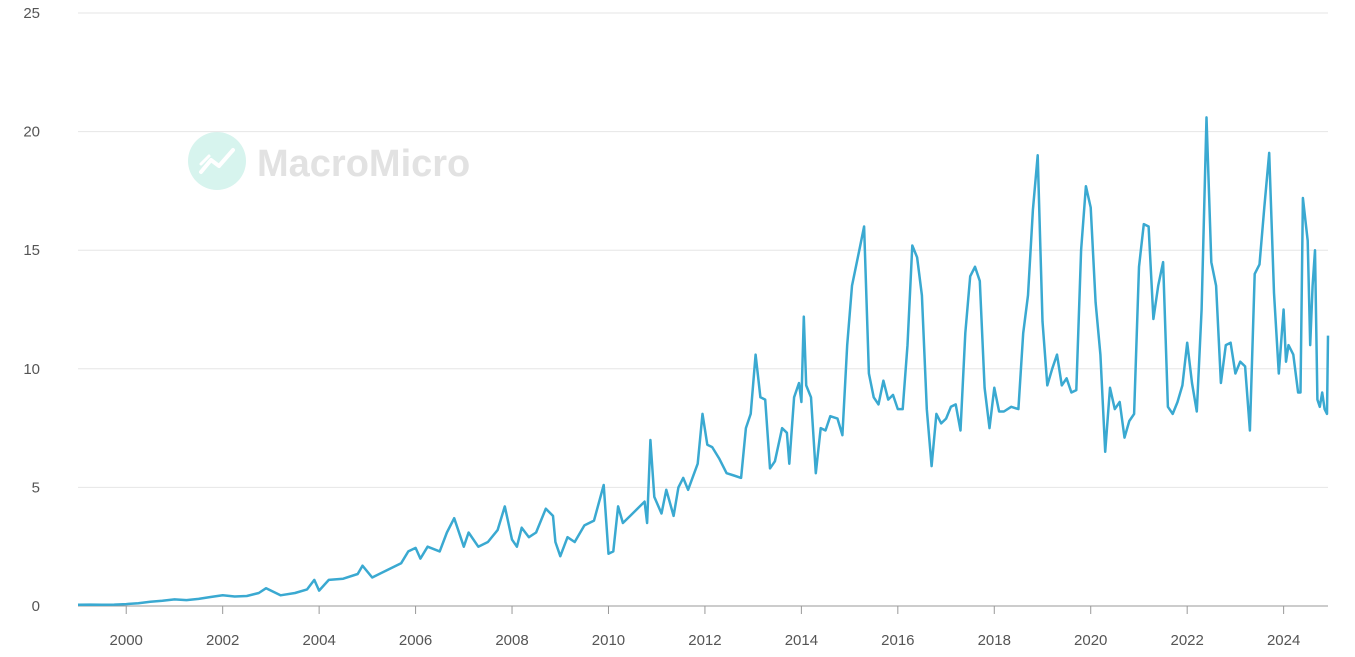  What do you see at coordinates (801, 640) in the screenshot?
I see `x-tick-label: 2014` at bounding box center [801, 640].